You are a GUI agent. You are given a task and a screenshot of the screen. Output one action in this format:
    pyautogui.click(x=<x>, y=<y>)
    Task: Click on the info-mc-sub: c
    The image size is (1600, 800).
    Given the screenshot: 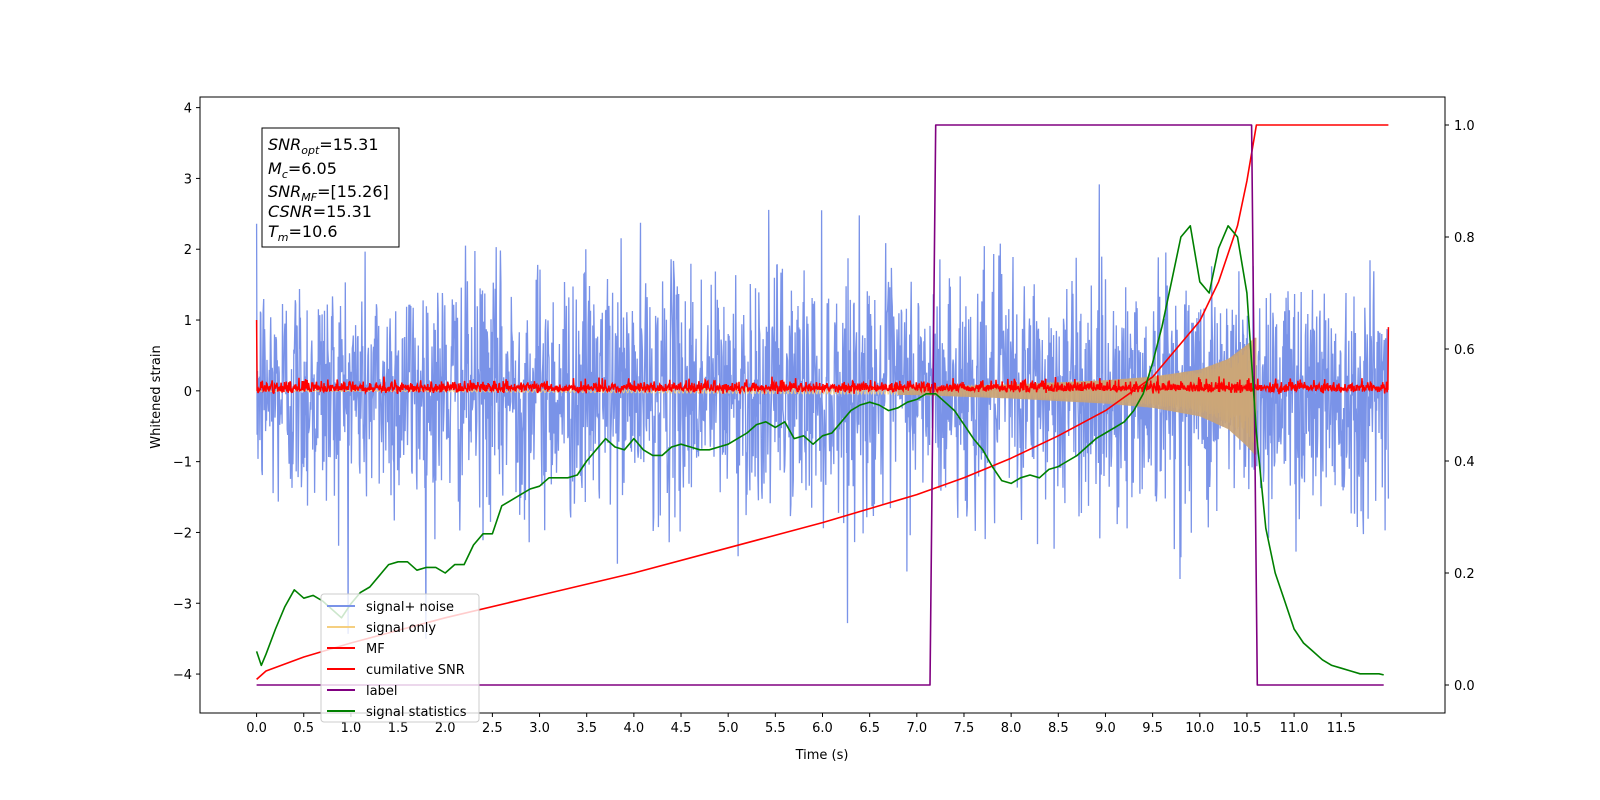 What is the action you would take?
    pyautogui.click(x=285, y=174)
    